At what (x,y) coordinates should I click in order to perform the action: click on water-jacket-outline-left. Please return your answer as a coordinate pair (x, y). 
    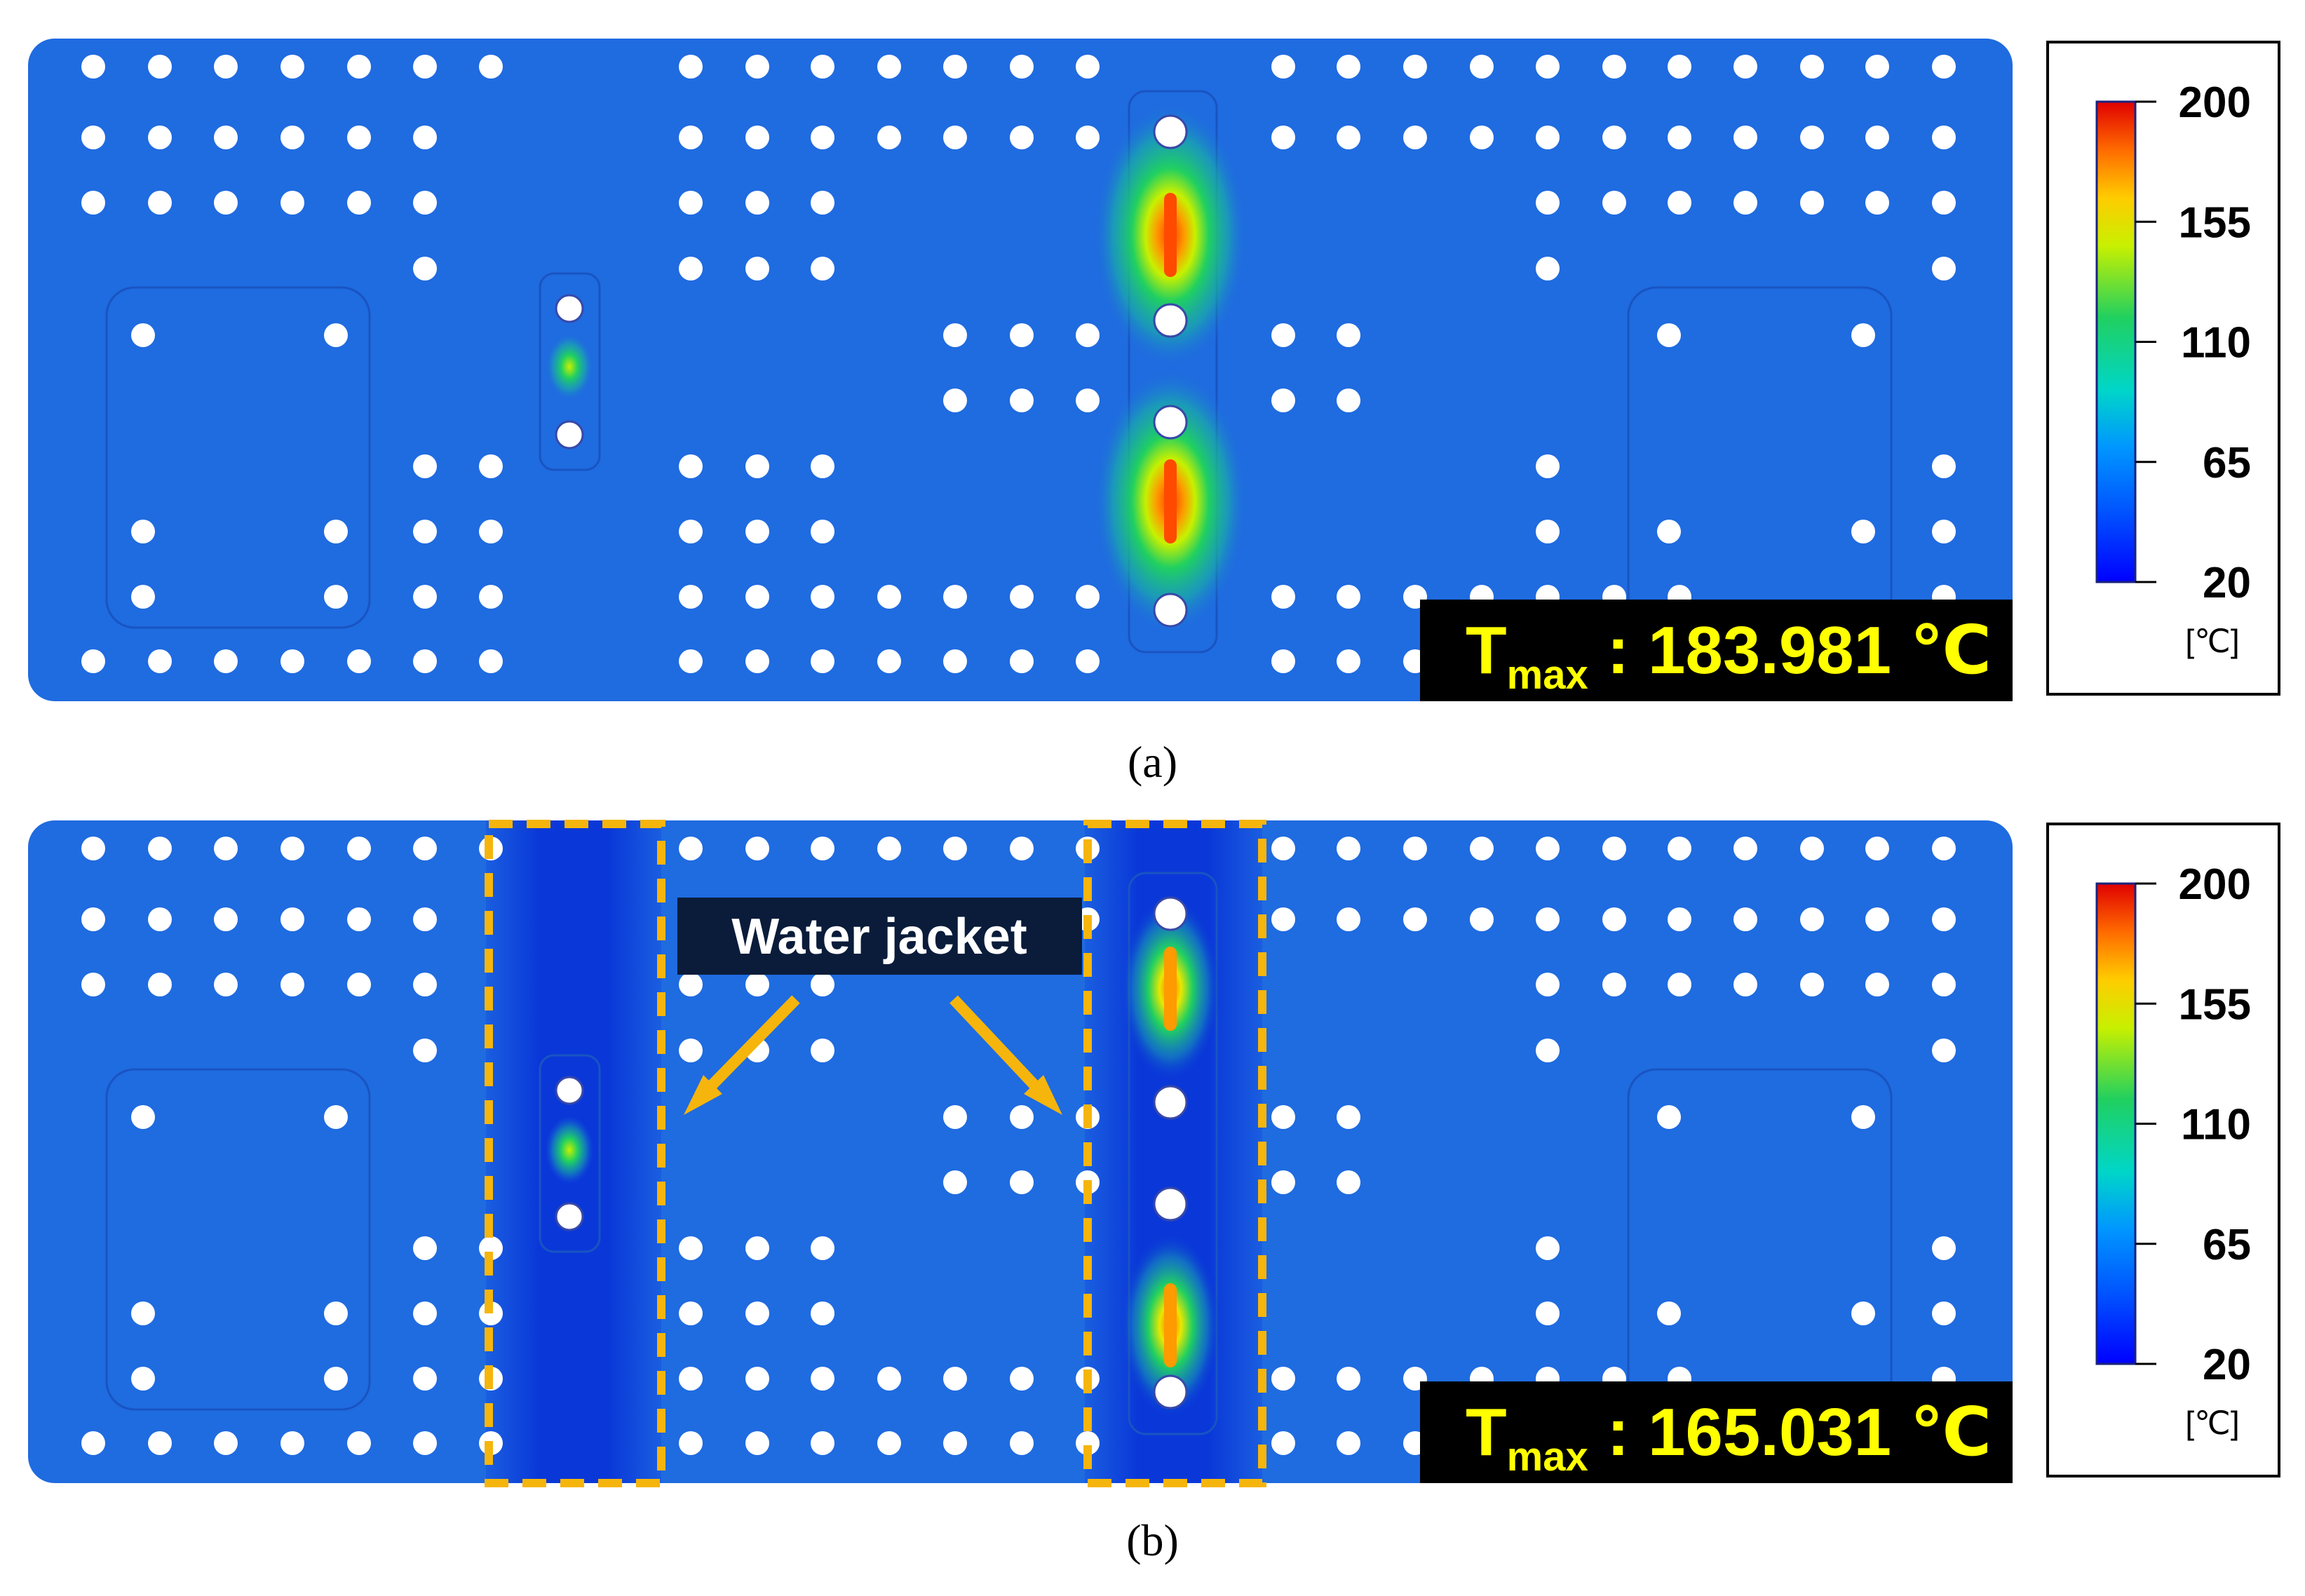
    Looking at the image, I should click on (575, 1153).